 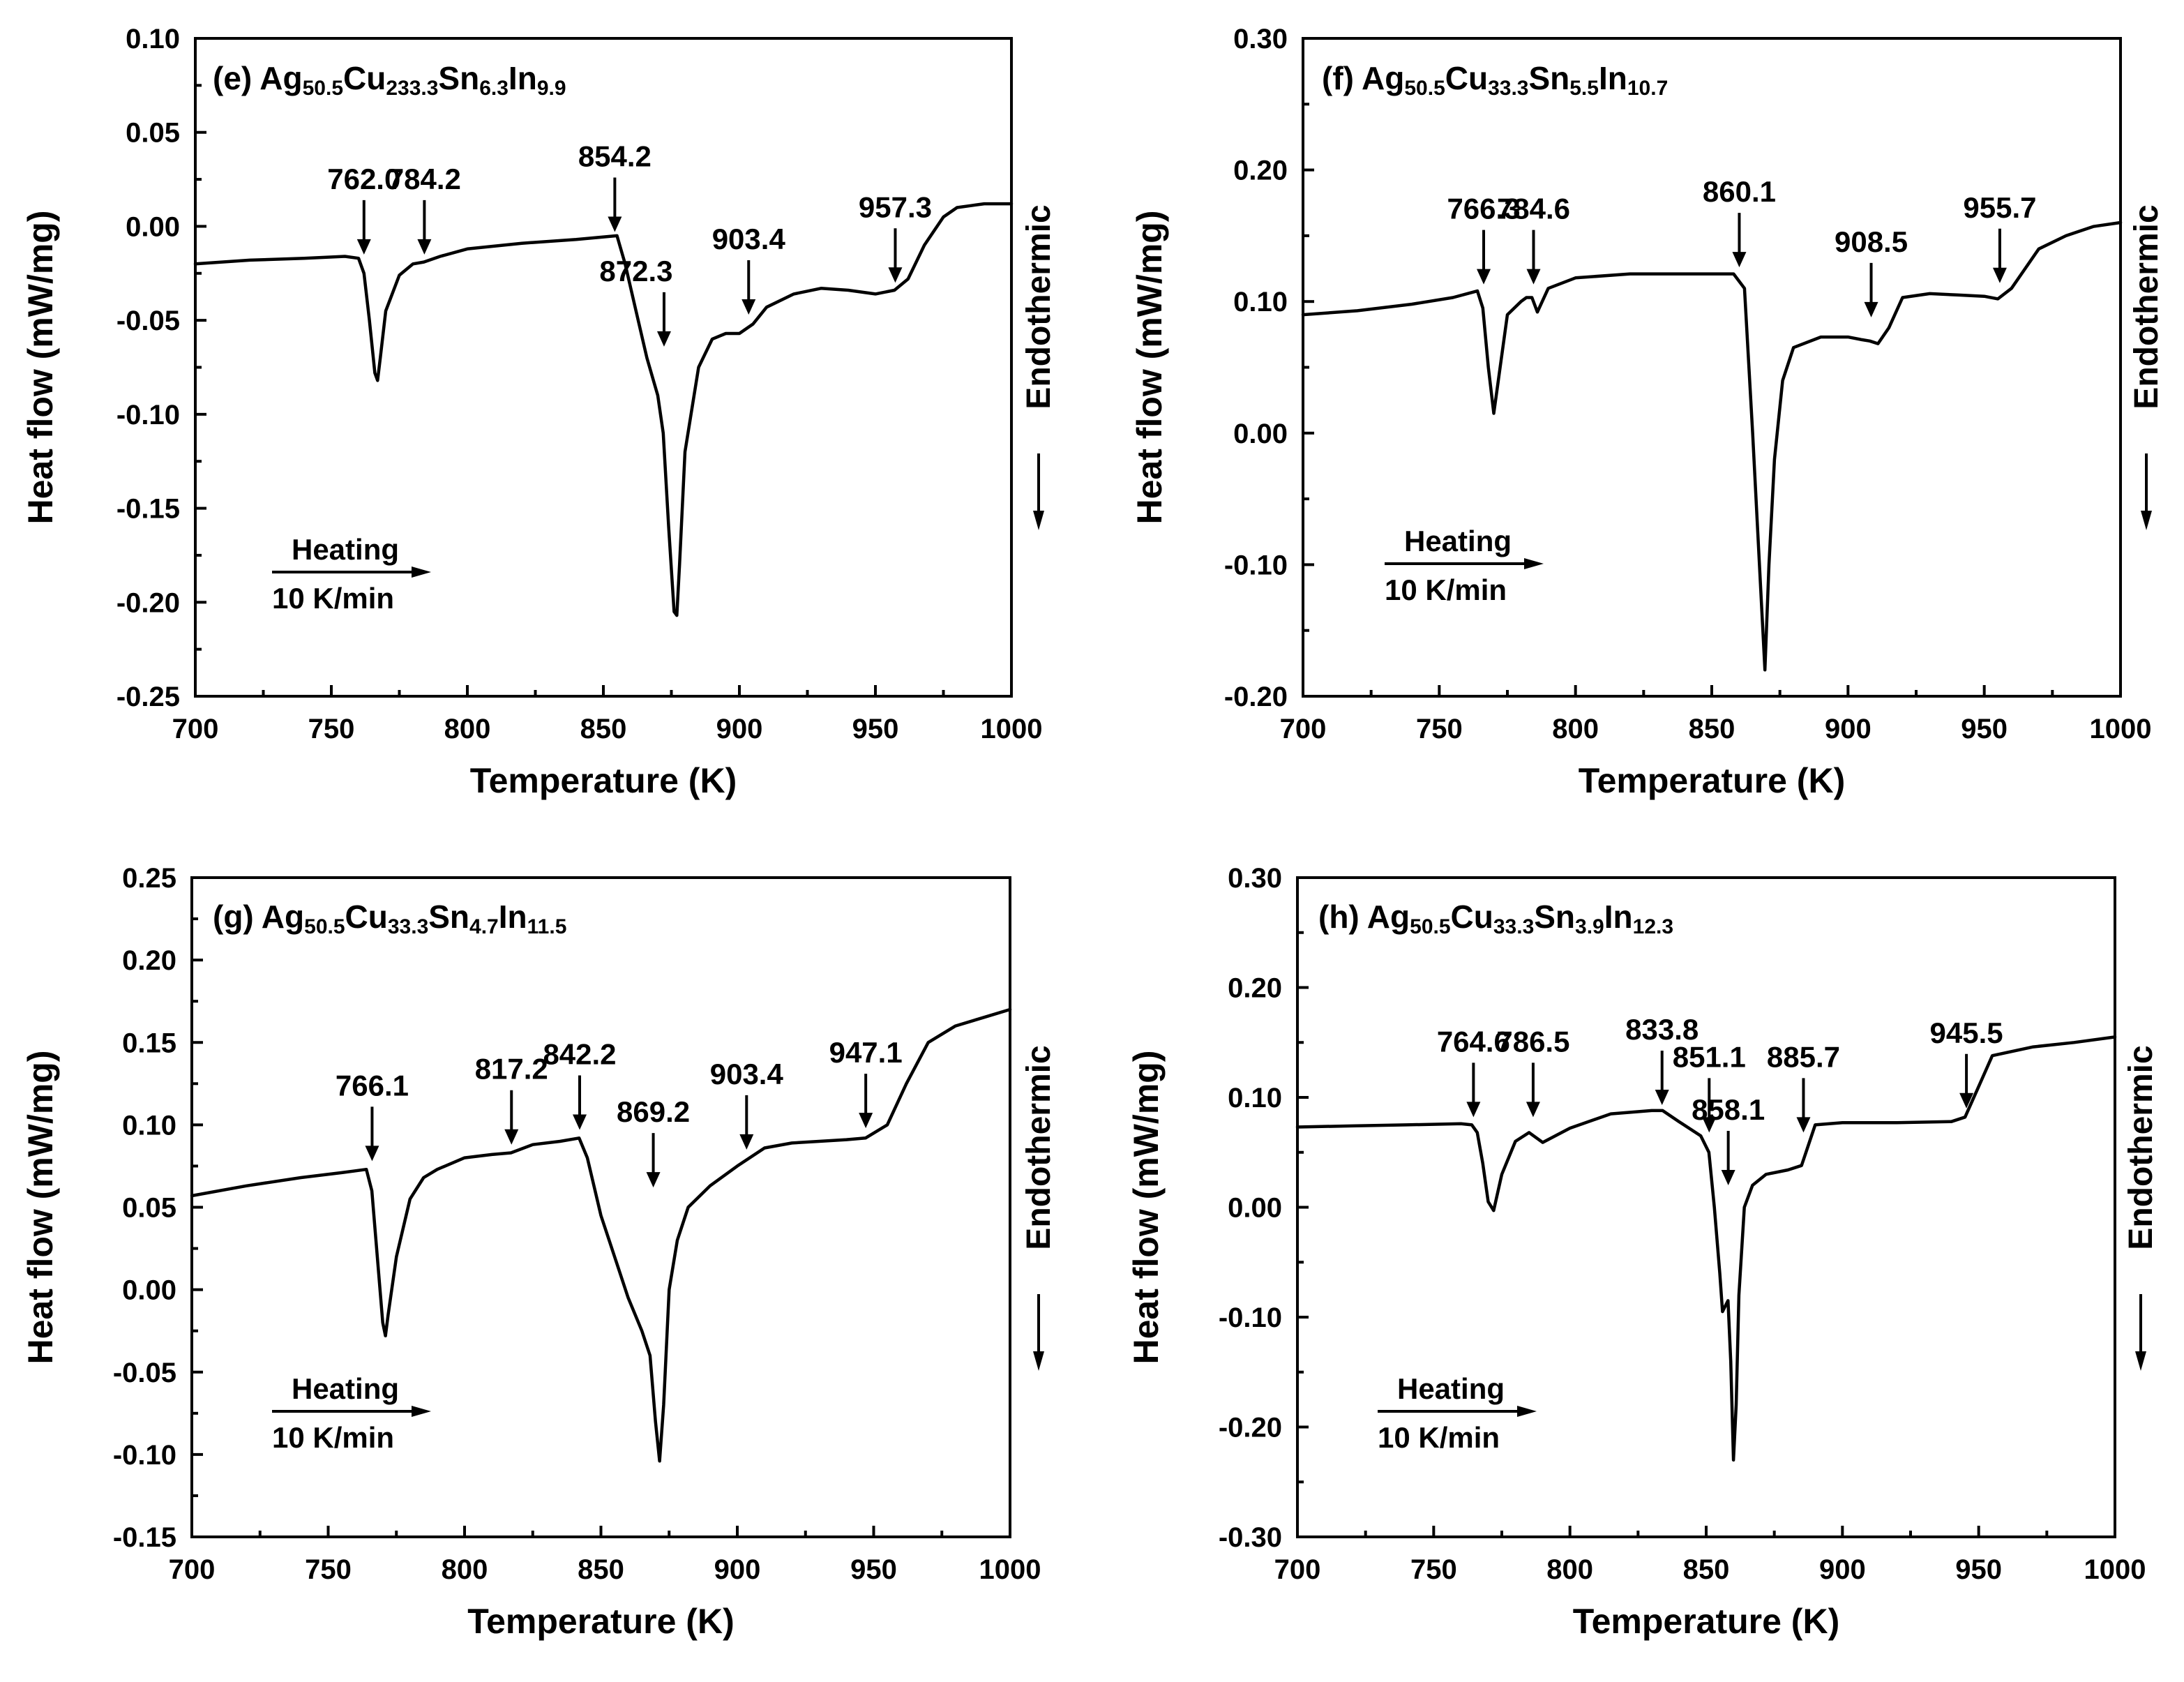 What do you see at coordinates (1533, 239) in the screenshot?
I see `annotation-784.6: 784.6` at bounding box center [1533, 239].